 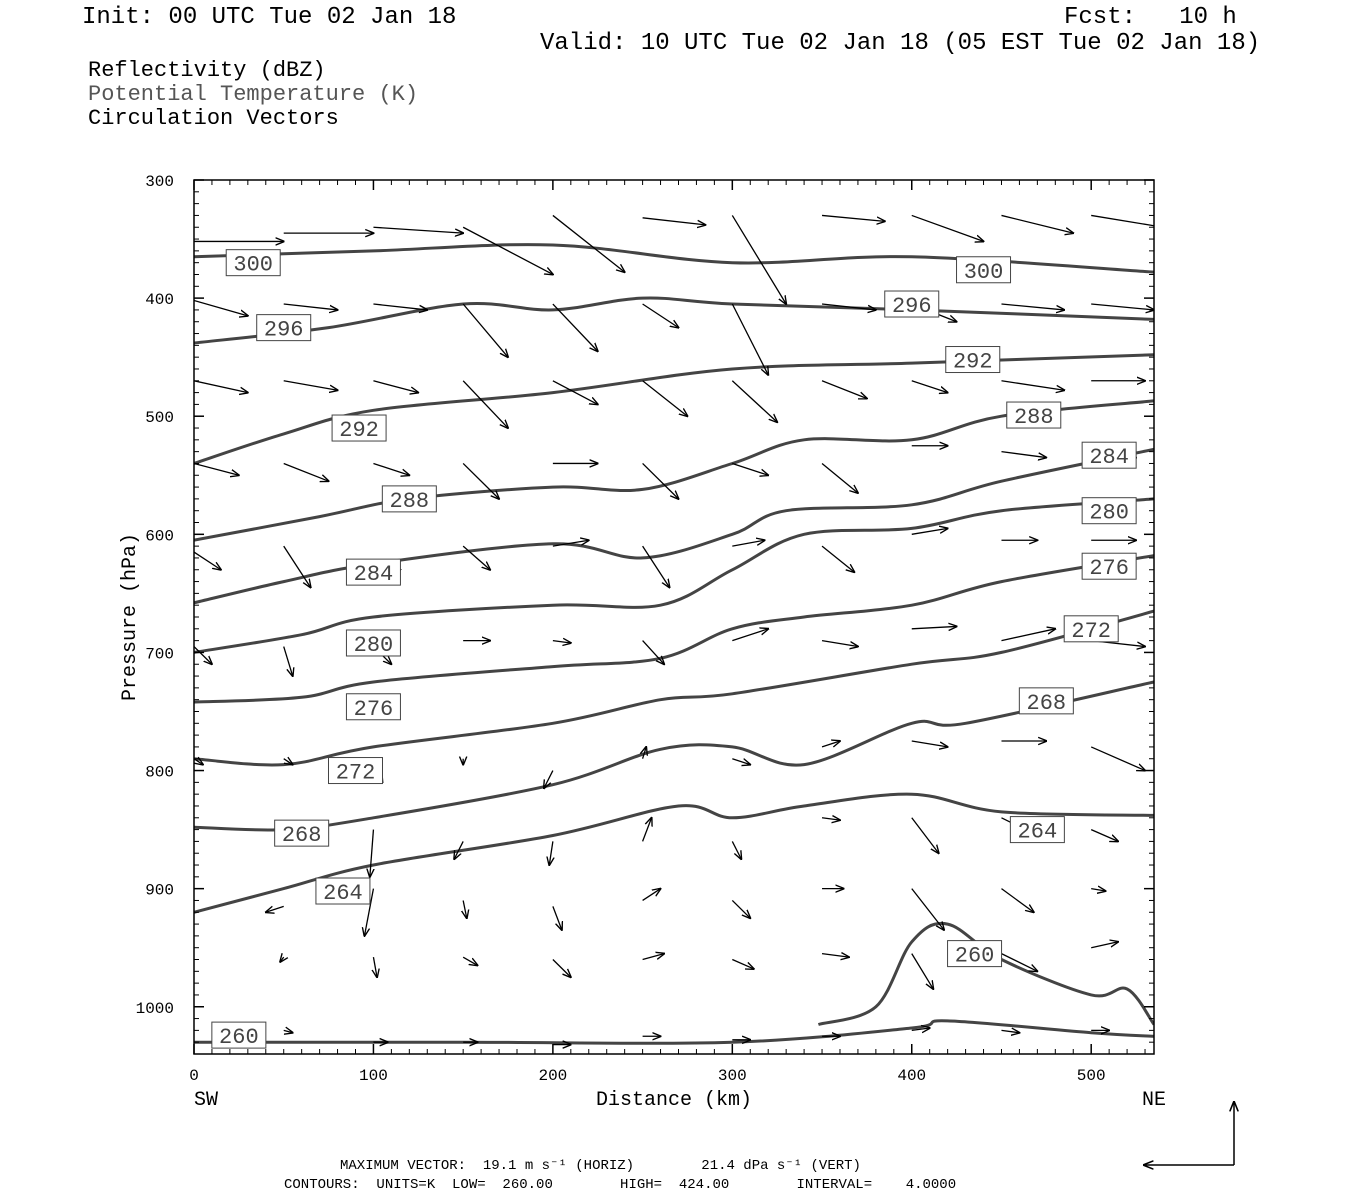 I want to click on contour-label-280-11: 280, so click(x=1109, y=511).